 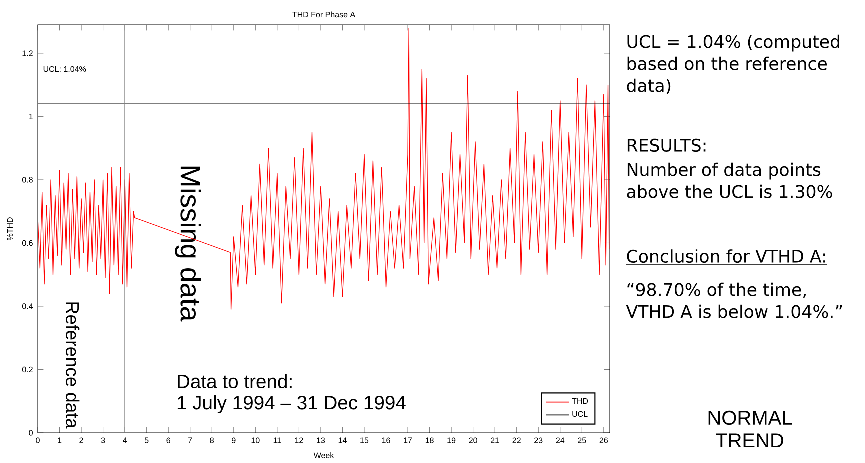 What do you see at coordinates (667, 145) in the screenshot?
I see `text: RESULTS:` at bounding box center [667, 145].